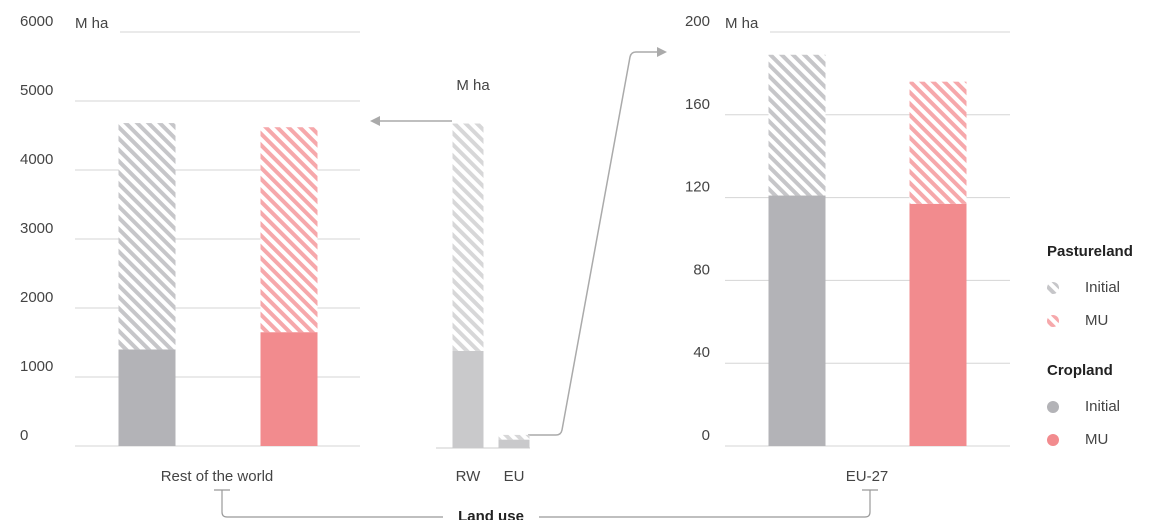 This screenshot has height=520, width=1162. I want to click on legend-title: Pastureland, so click(1090, 251).